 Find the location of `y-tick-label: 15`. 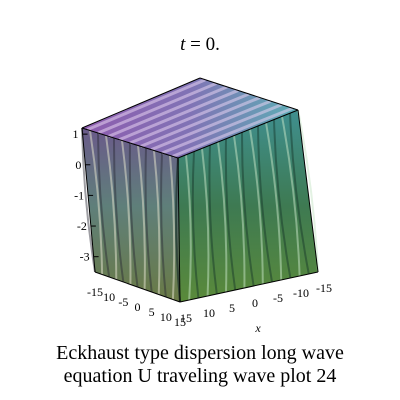

y-tick-label: 15 is located at coordinates (180, 322).